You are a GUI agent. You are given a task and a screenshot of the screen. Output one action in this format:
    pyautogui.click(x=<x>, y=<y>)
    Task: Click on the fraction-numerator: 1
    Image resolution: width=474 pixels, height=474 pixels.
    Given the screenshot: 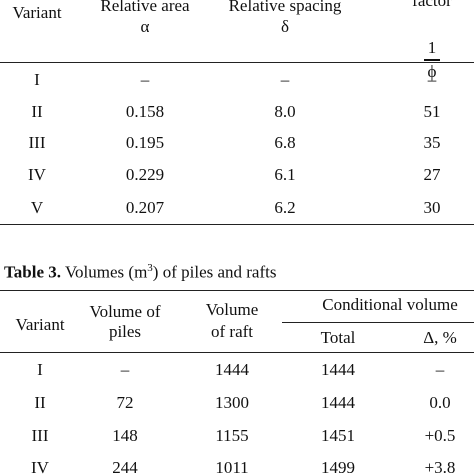 What is the action you would take?
    pyautogui.click(x=432, y=47)
    